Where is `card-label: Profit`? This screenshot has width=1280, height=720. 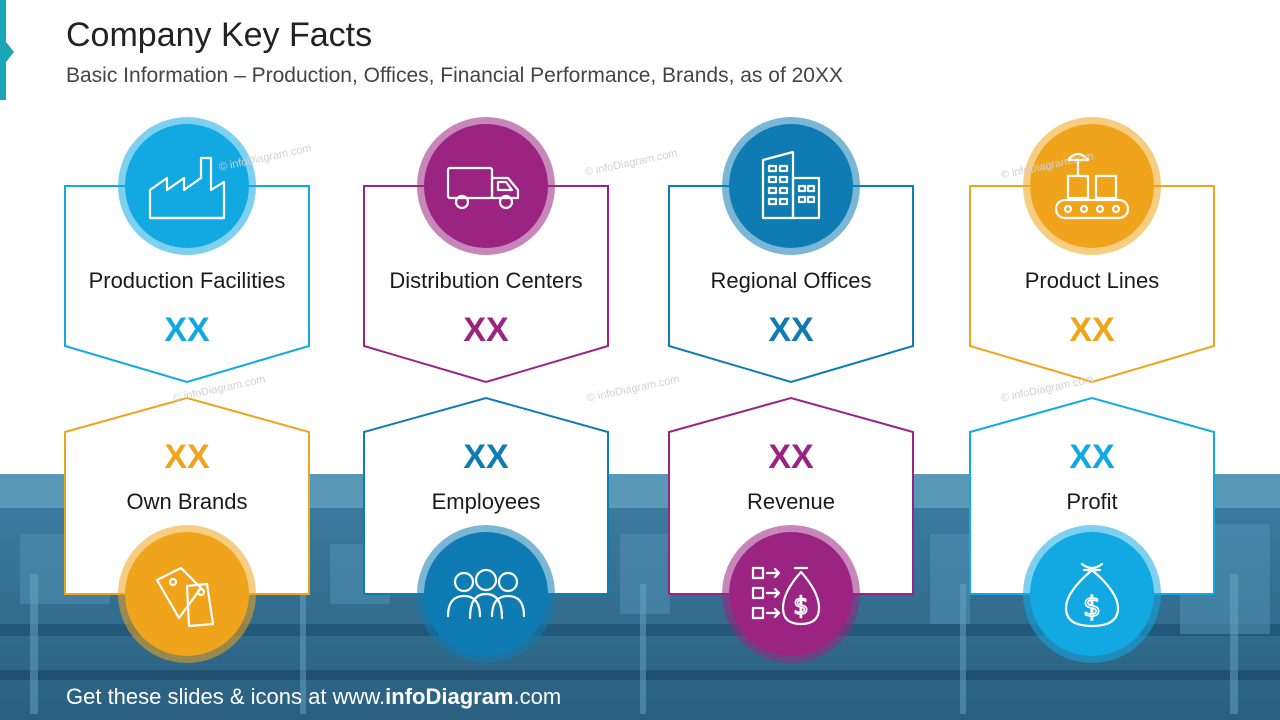 card-label: Profit is located at coordinates (1092, 501).